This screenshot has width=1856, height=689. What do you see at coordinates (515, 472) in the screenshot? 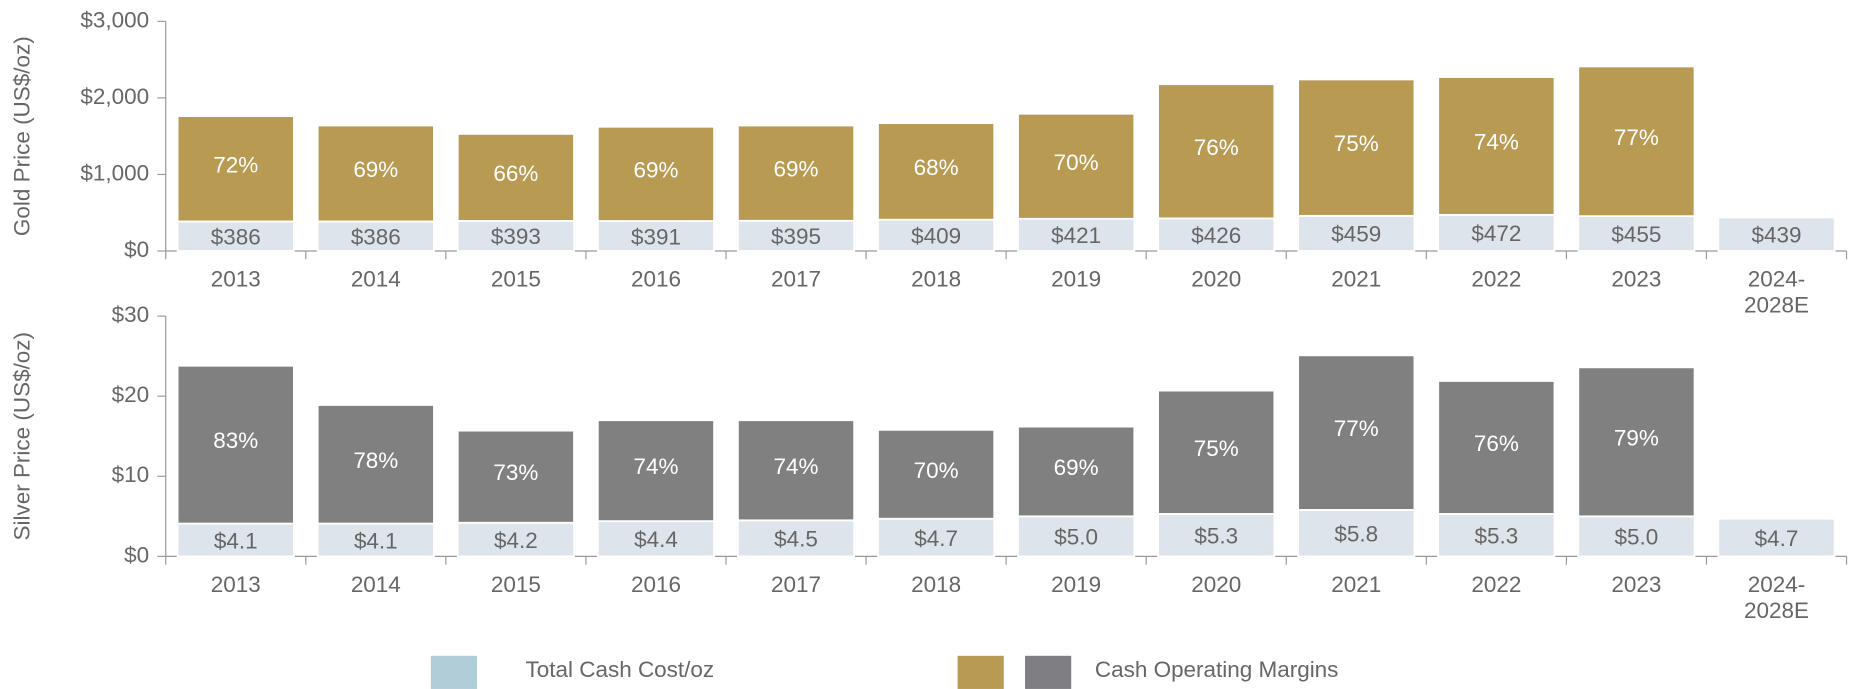
I see `margin-label: 73%` at bounding box center [515, 472].